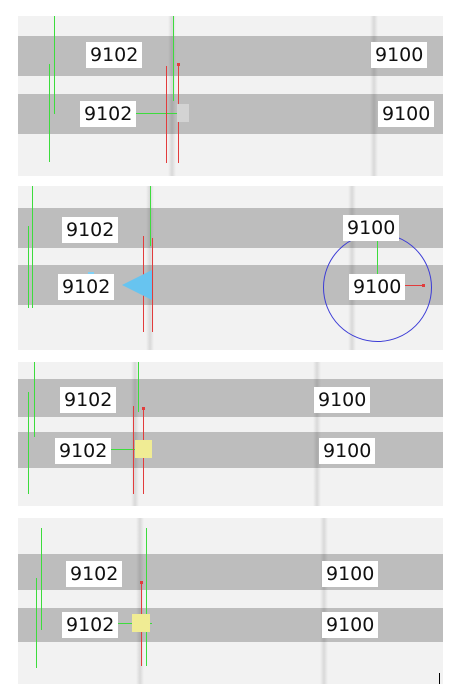 The width and height of the screenshot is (469, 699). Describe the element at coordinates (137, 285) in the screenshot. I see `direction-arrow-icon` at that location.